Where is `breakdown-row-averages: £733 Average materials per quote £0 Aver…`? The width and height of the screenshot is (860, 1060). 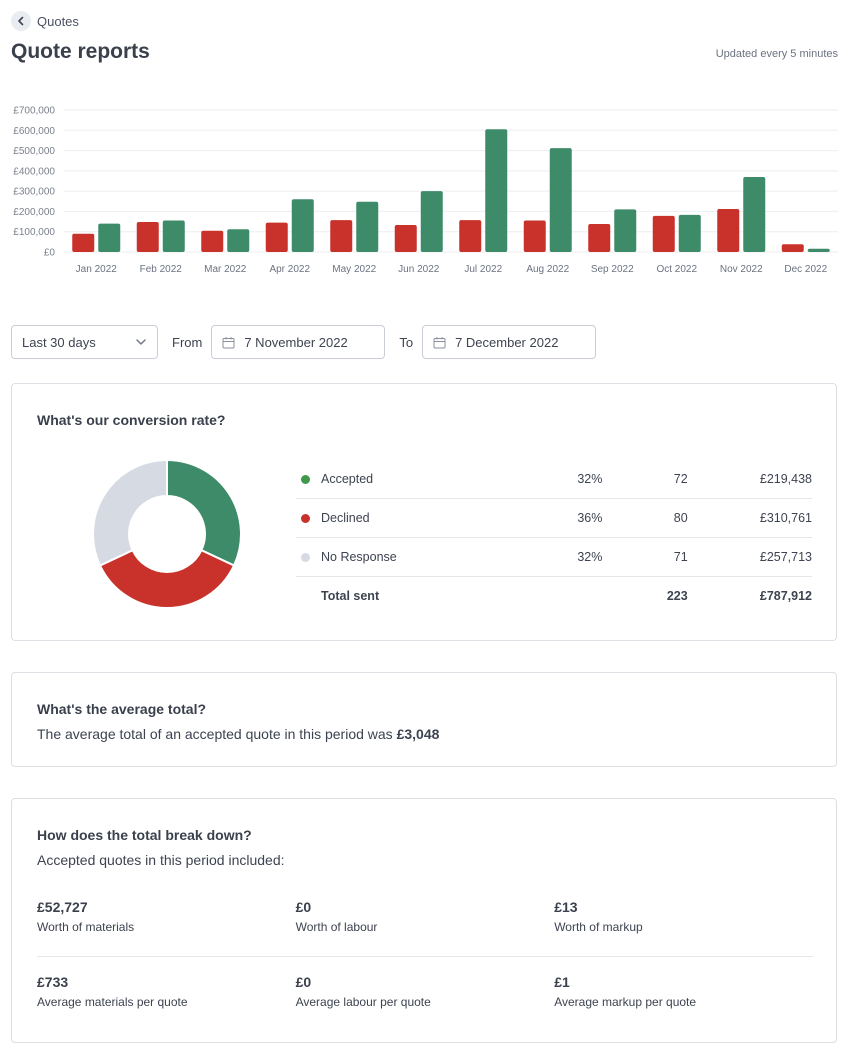 breakdown-row-averages: £733 Average materials per quote £0 Aver… is located at coordinates (425, 993).